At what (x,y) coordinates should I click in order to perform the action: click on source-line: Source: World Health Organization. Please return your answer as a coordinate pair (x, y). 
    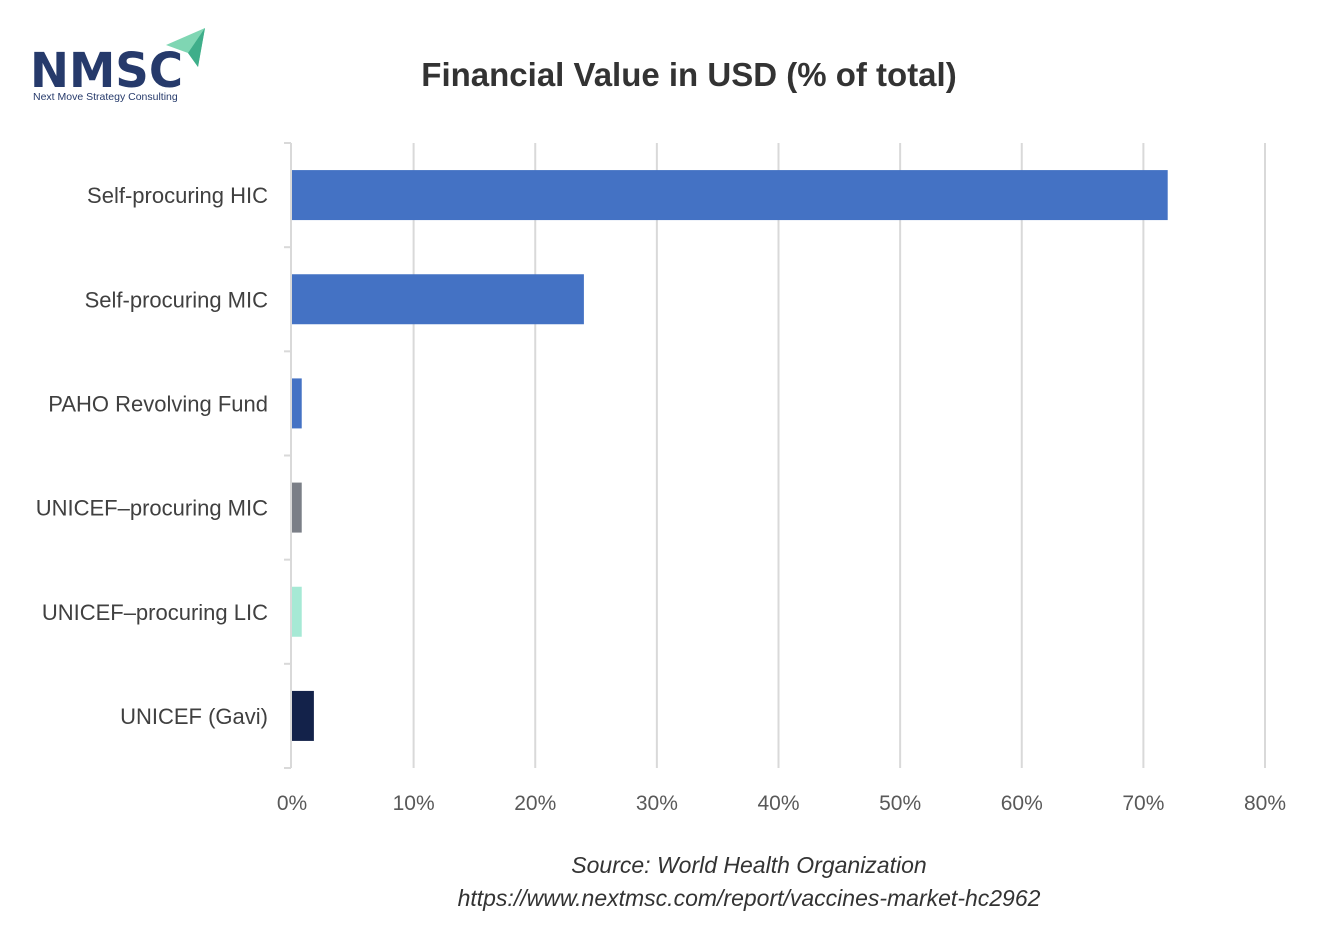
    Looking at the image, I should click on (748, 865).